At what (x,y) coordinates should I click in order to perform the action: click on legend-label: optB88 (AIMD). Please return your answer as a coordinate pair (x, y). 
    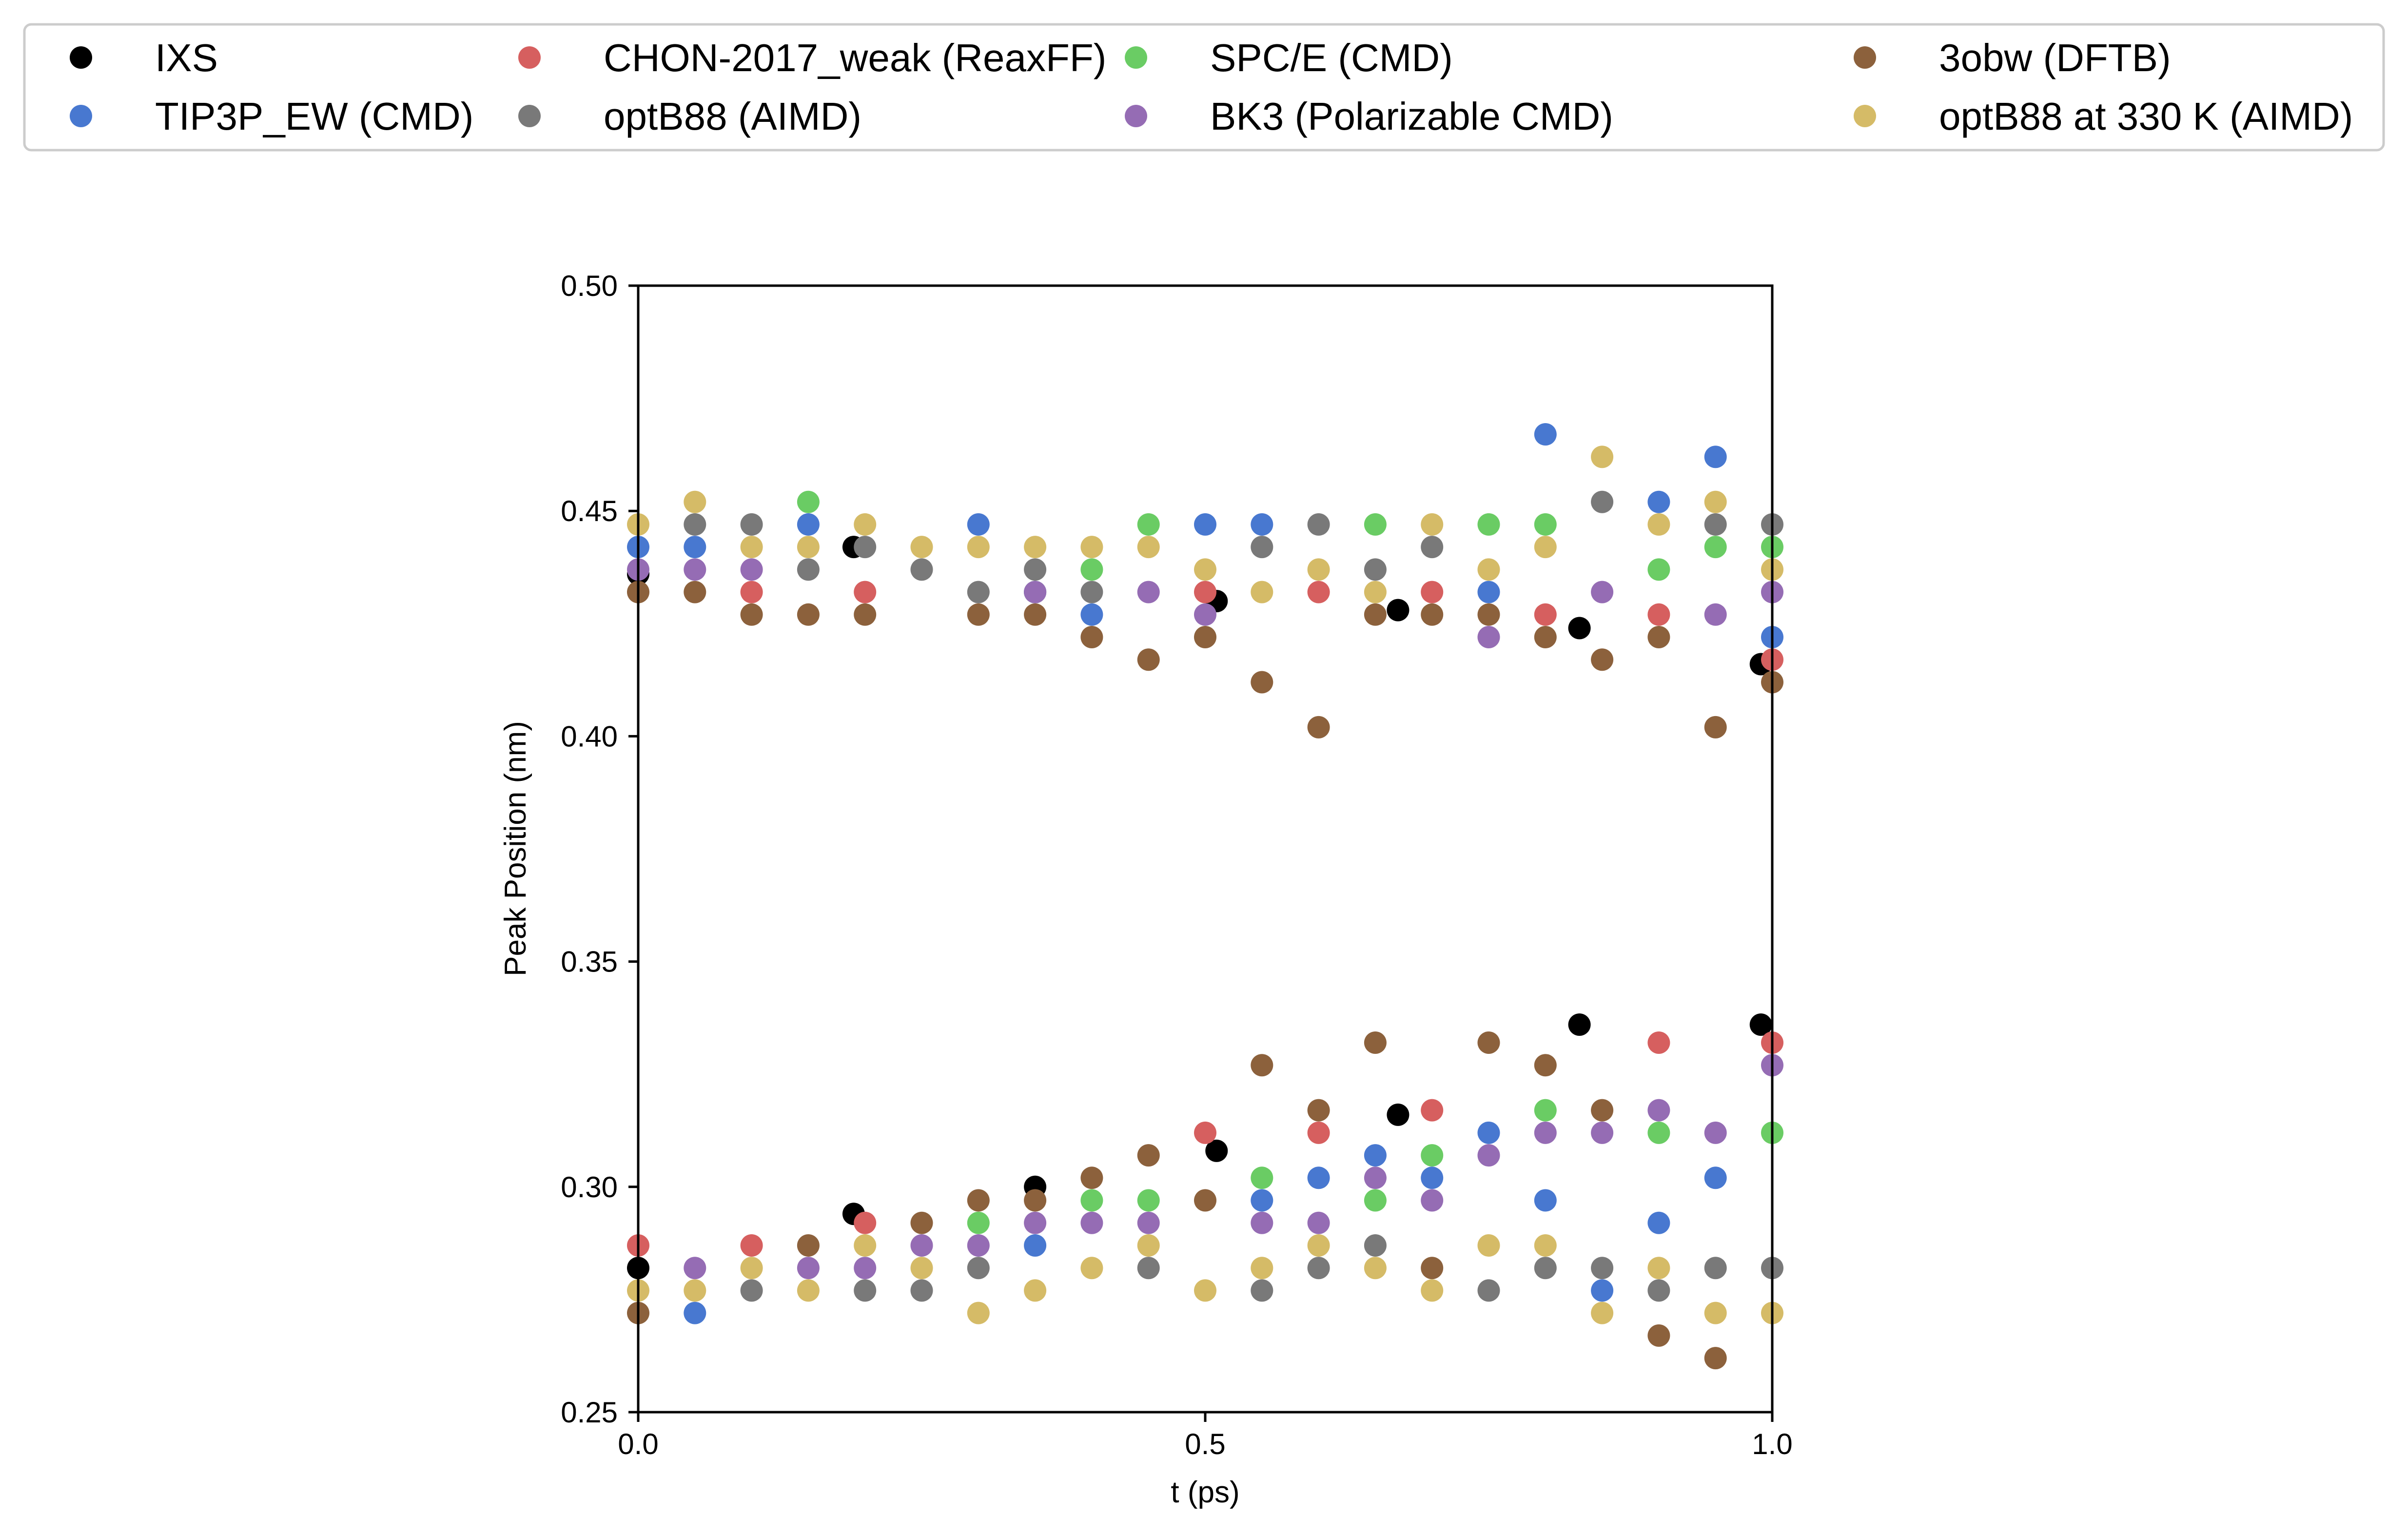
    Looking at the image, I should click on (732, 117).